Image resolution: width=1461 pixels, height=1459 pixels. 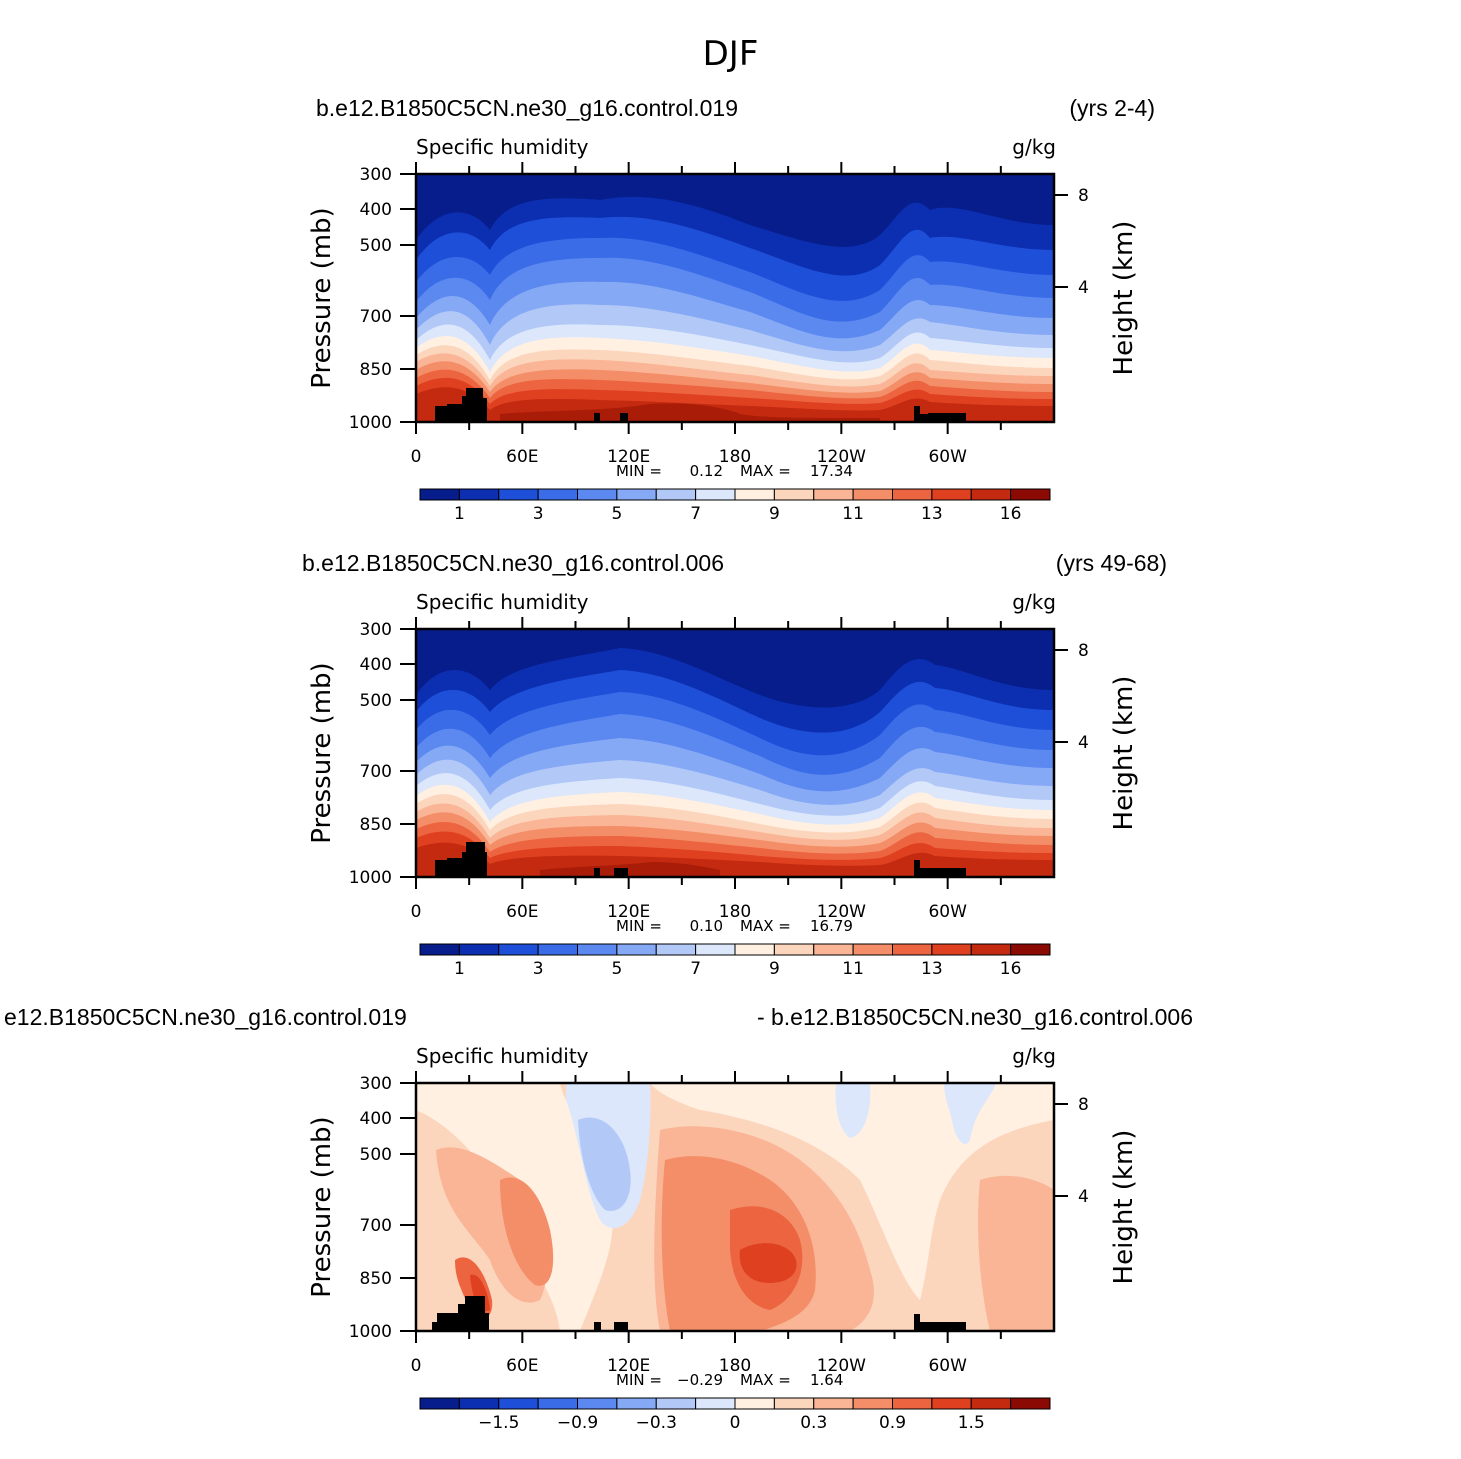 What do you see at coordinates (538, 514) in the screenshot?
I see `colorbar-label: 3` at bounding box center [538, 514].